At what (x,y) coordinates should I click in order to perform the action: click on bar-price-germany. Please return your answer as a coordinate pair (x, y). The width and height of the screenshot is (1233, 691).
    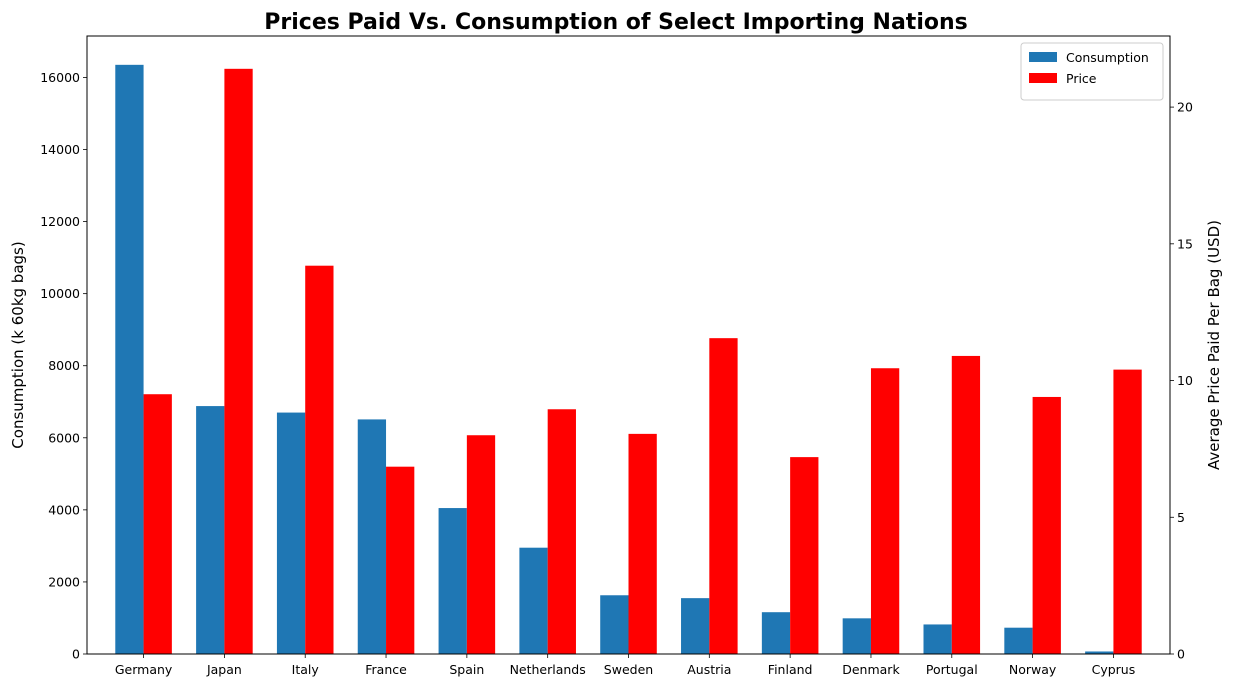
    Looking at the image, I should click on (157, 524).